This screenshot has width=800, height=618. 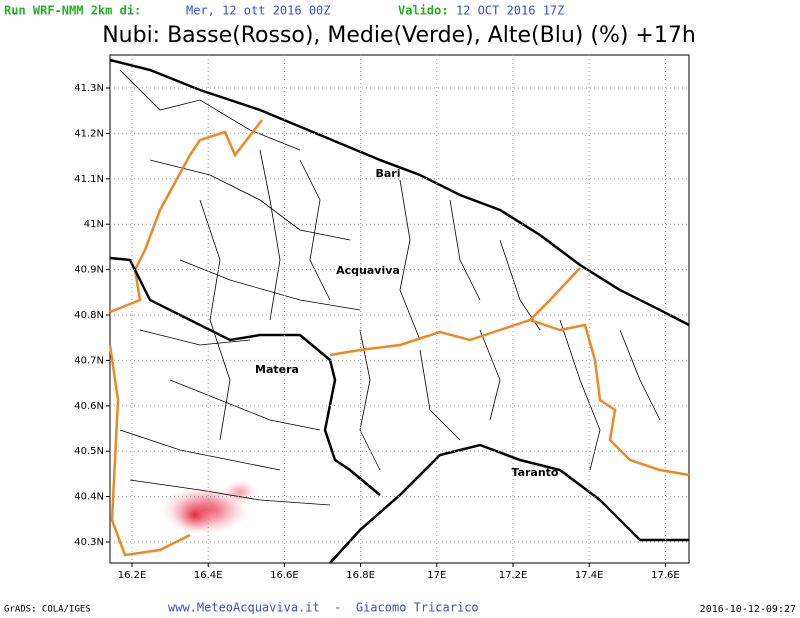 What do you see at coordinates (89, 179) in the screenshot?
I see `lat-label: 41.1N` at bounding box center [89, 179].